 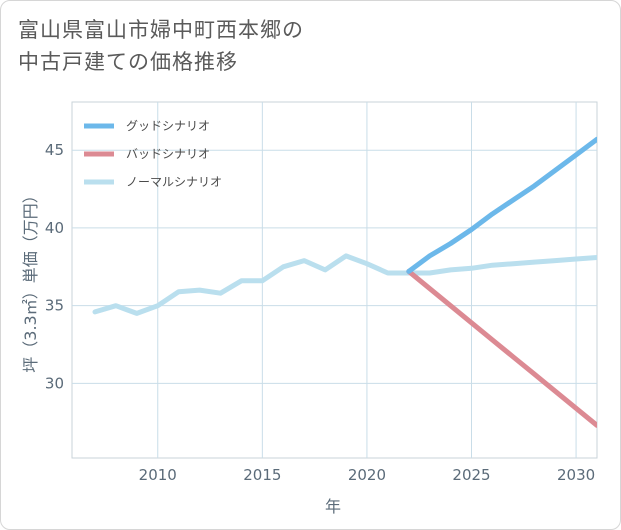 I want to click on y-tick-label: 30, so click(x=54, y=383).